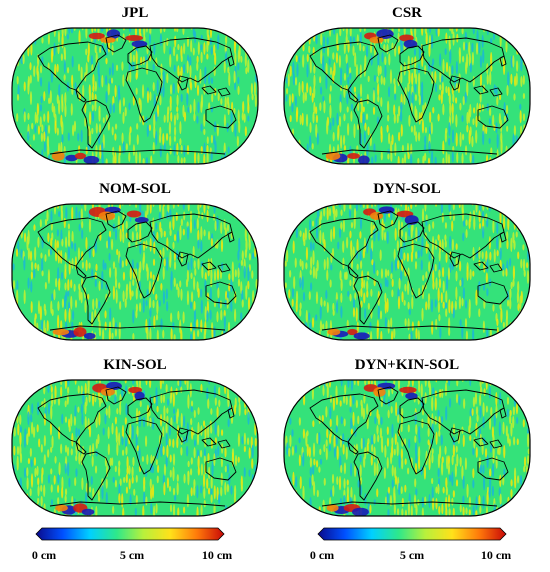 The height and width of the screenshot is (572, 550). Describe the element at coordinates (407, 365) in the screenshot. I see `panel-title: DYN+KIN-SOL` at that location.